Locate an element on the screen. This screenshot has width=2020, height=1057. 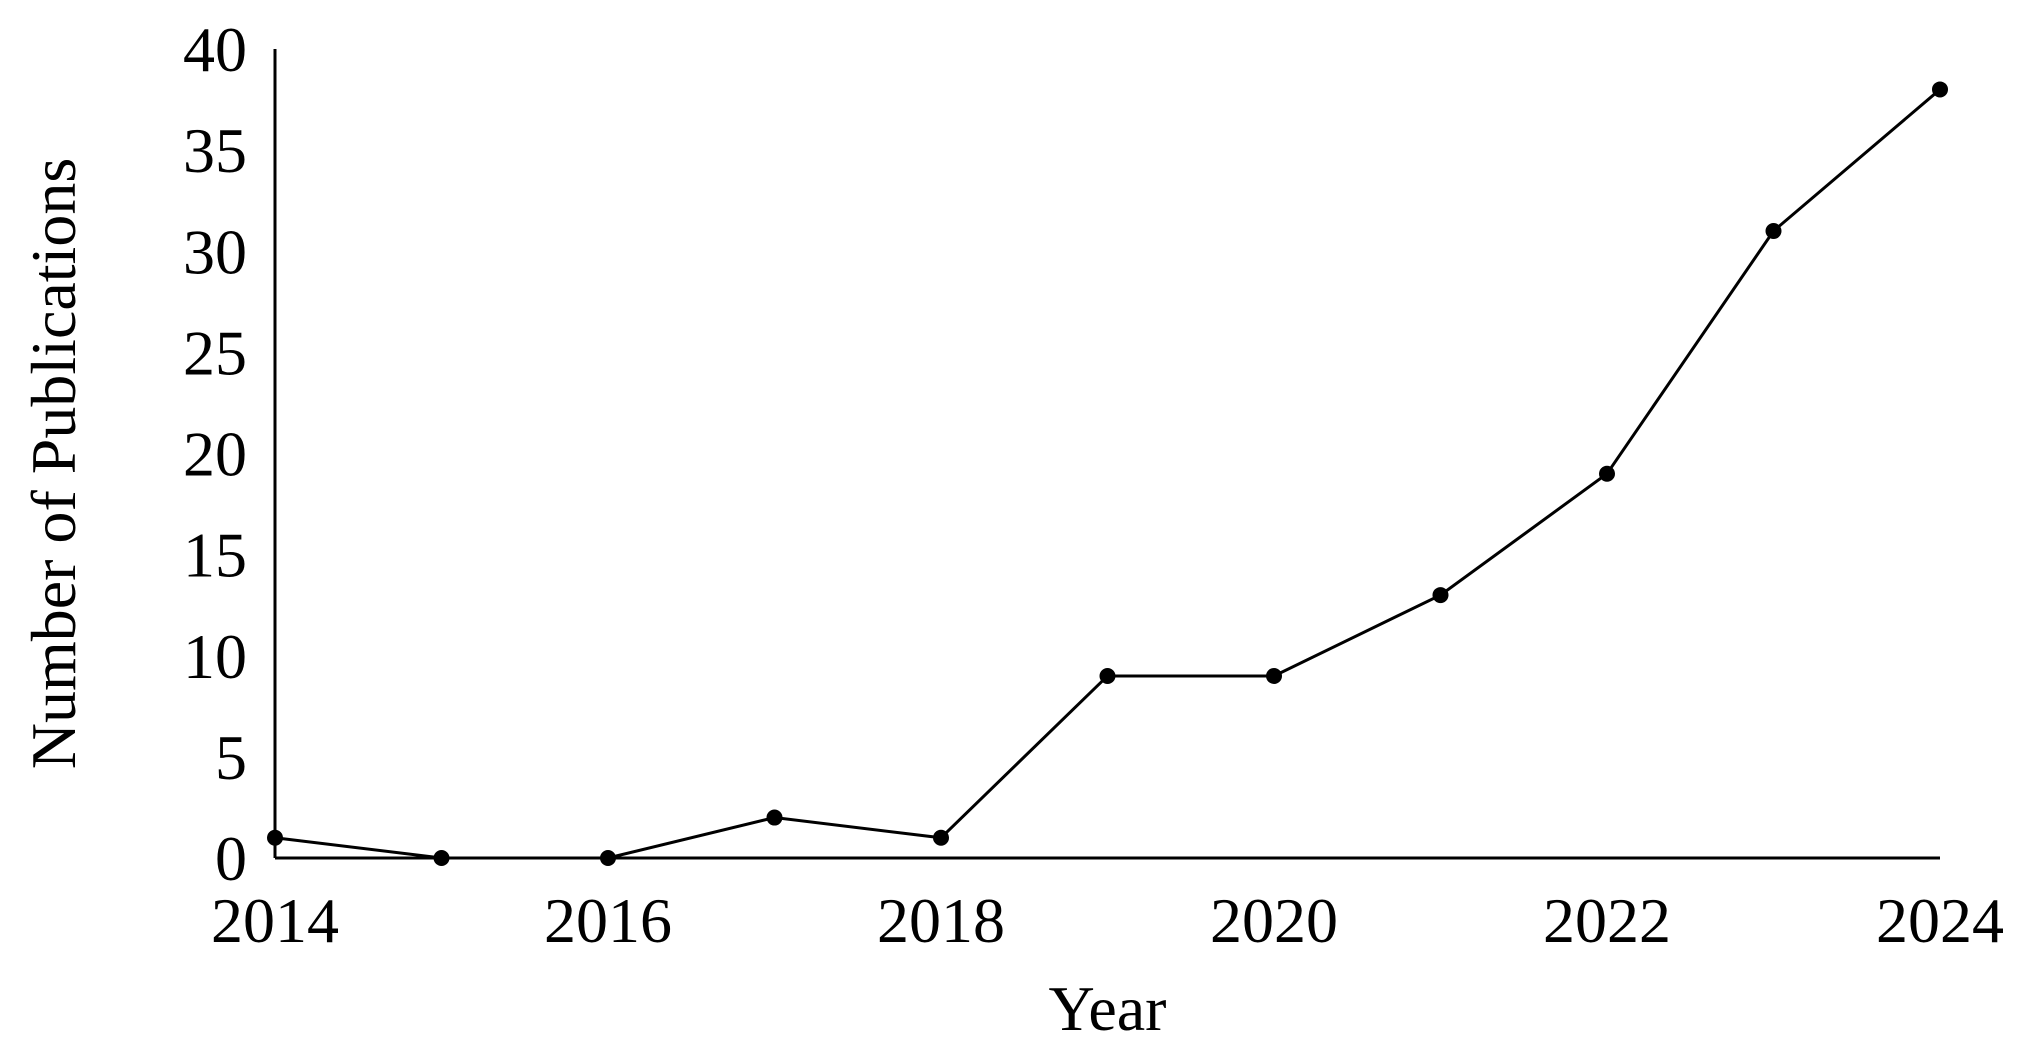
data-point-2019 is located at coordinates (1107, 675).